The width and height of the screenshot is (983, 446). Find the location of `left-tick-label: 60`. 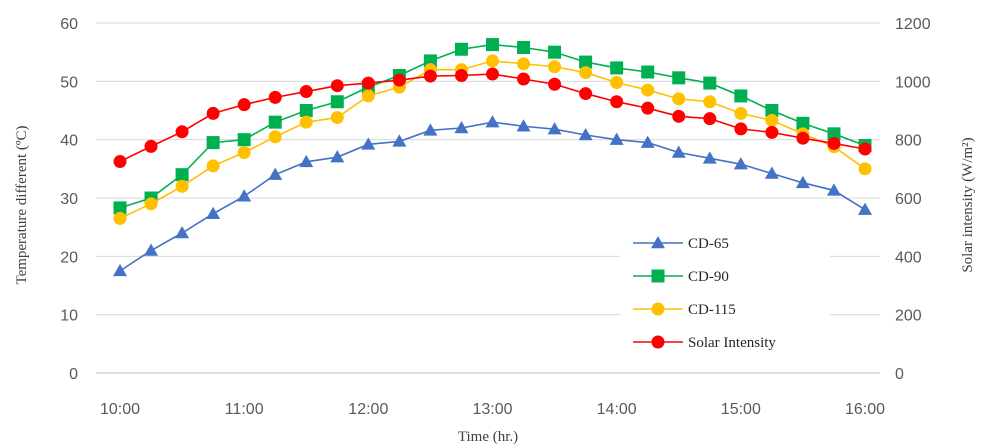

left-tick-label: 60 is located at coordinates (69, 24).